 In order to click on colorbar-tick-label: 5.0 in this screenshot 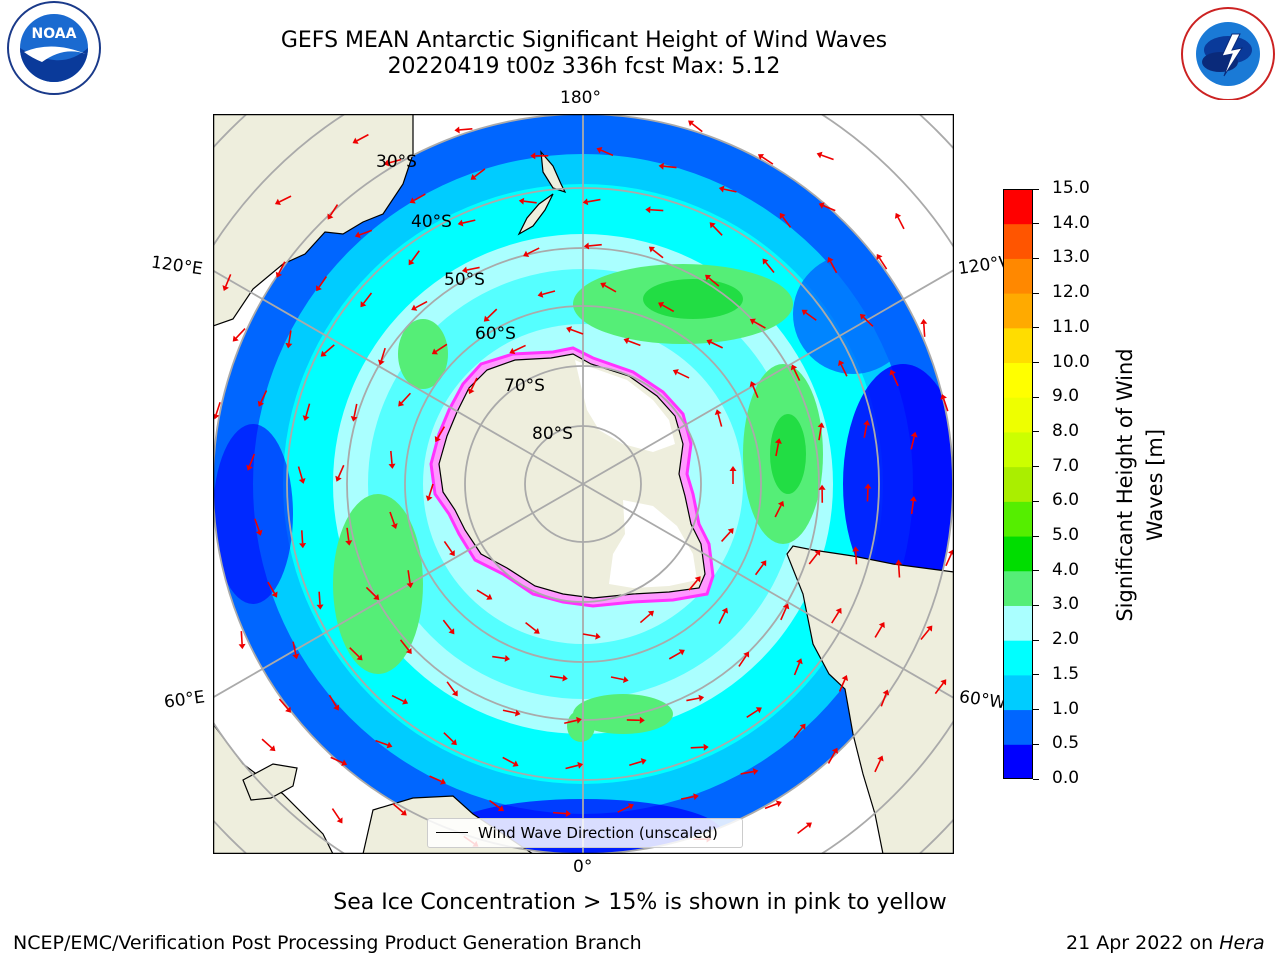, I will do `click(1066, 535)`.